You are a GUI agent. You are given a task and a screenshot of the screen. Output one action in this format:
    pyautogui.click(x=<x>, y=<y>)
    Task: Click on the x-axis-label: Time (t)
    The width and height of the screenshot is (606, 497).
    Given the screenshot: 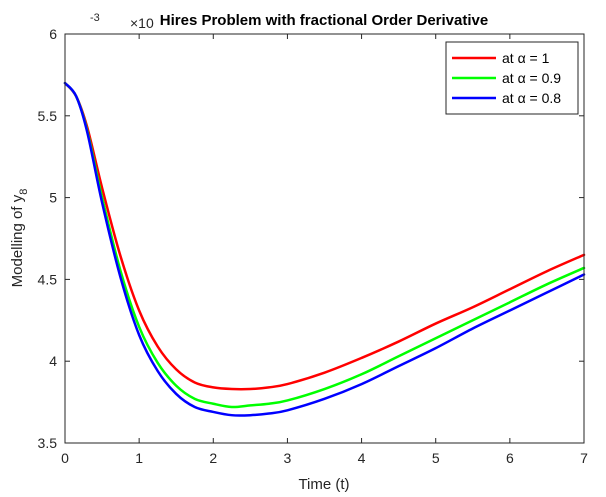 What is the action you would take?
    pyautogui.click(x=323, y=484)
    